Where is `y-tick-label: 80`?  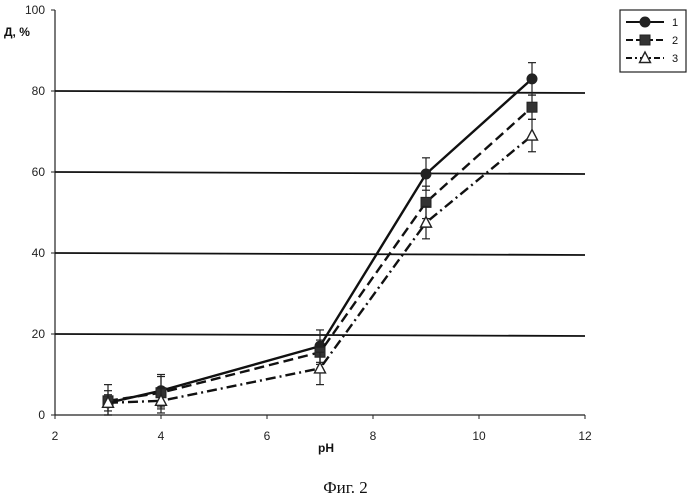 y-tick-label: 80 is located at coordinates (39, 91).